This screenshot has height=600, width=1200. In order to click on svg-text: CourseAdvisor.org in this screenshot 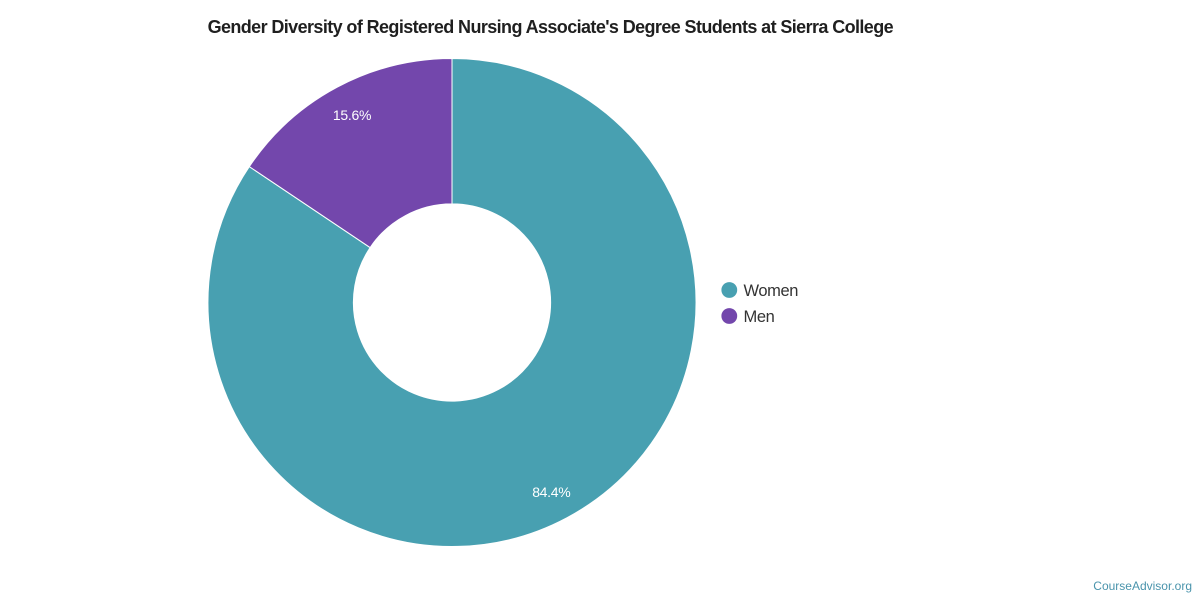, I will do `click(1142, 586)`.